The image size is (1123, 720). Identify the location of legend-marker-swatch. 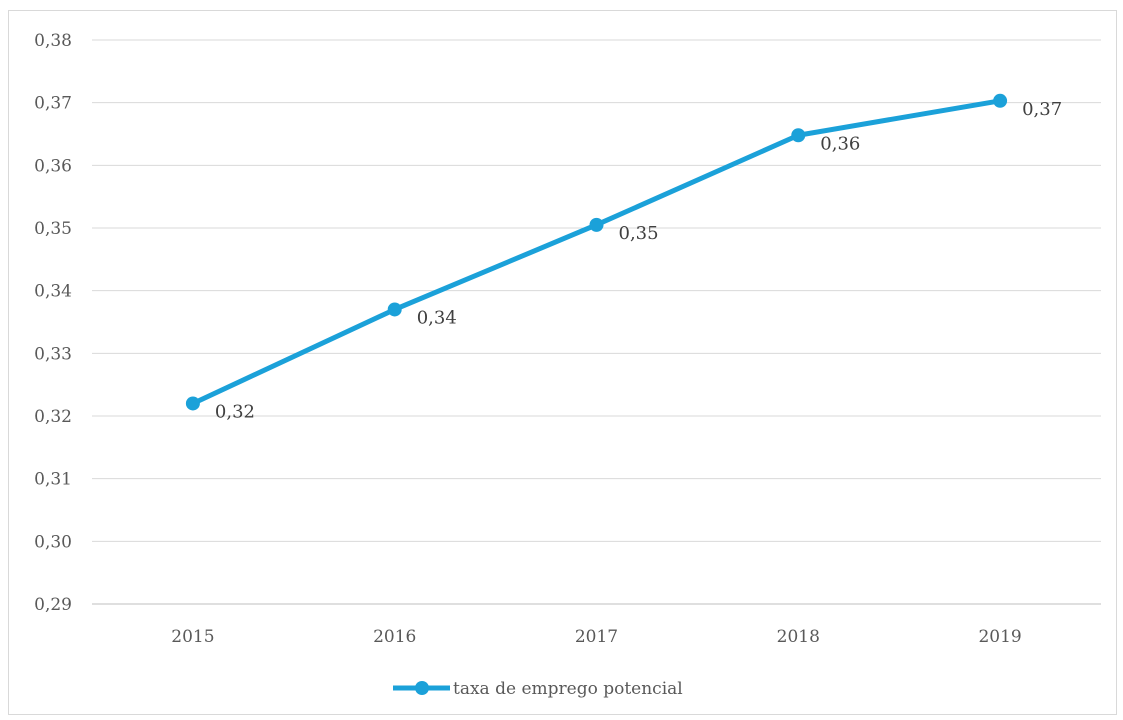
(422, 688).